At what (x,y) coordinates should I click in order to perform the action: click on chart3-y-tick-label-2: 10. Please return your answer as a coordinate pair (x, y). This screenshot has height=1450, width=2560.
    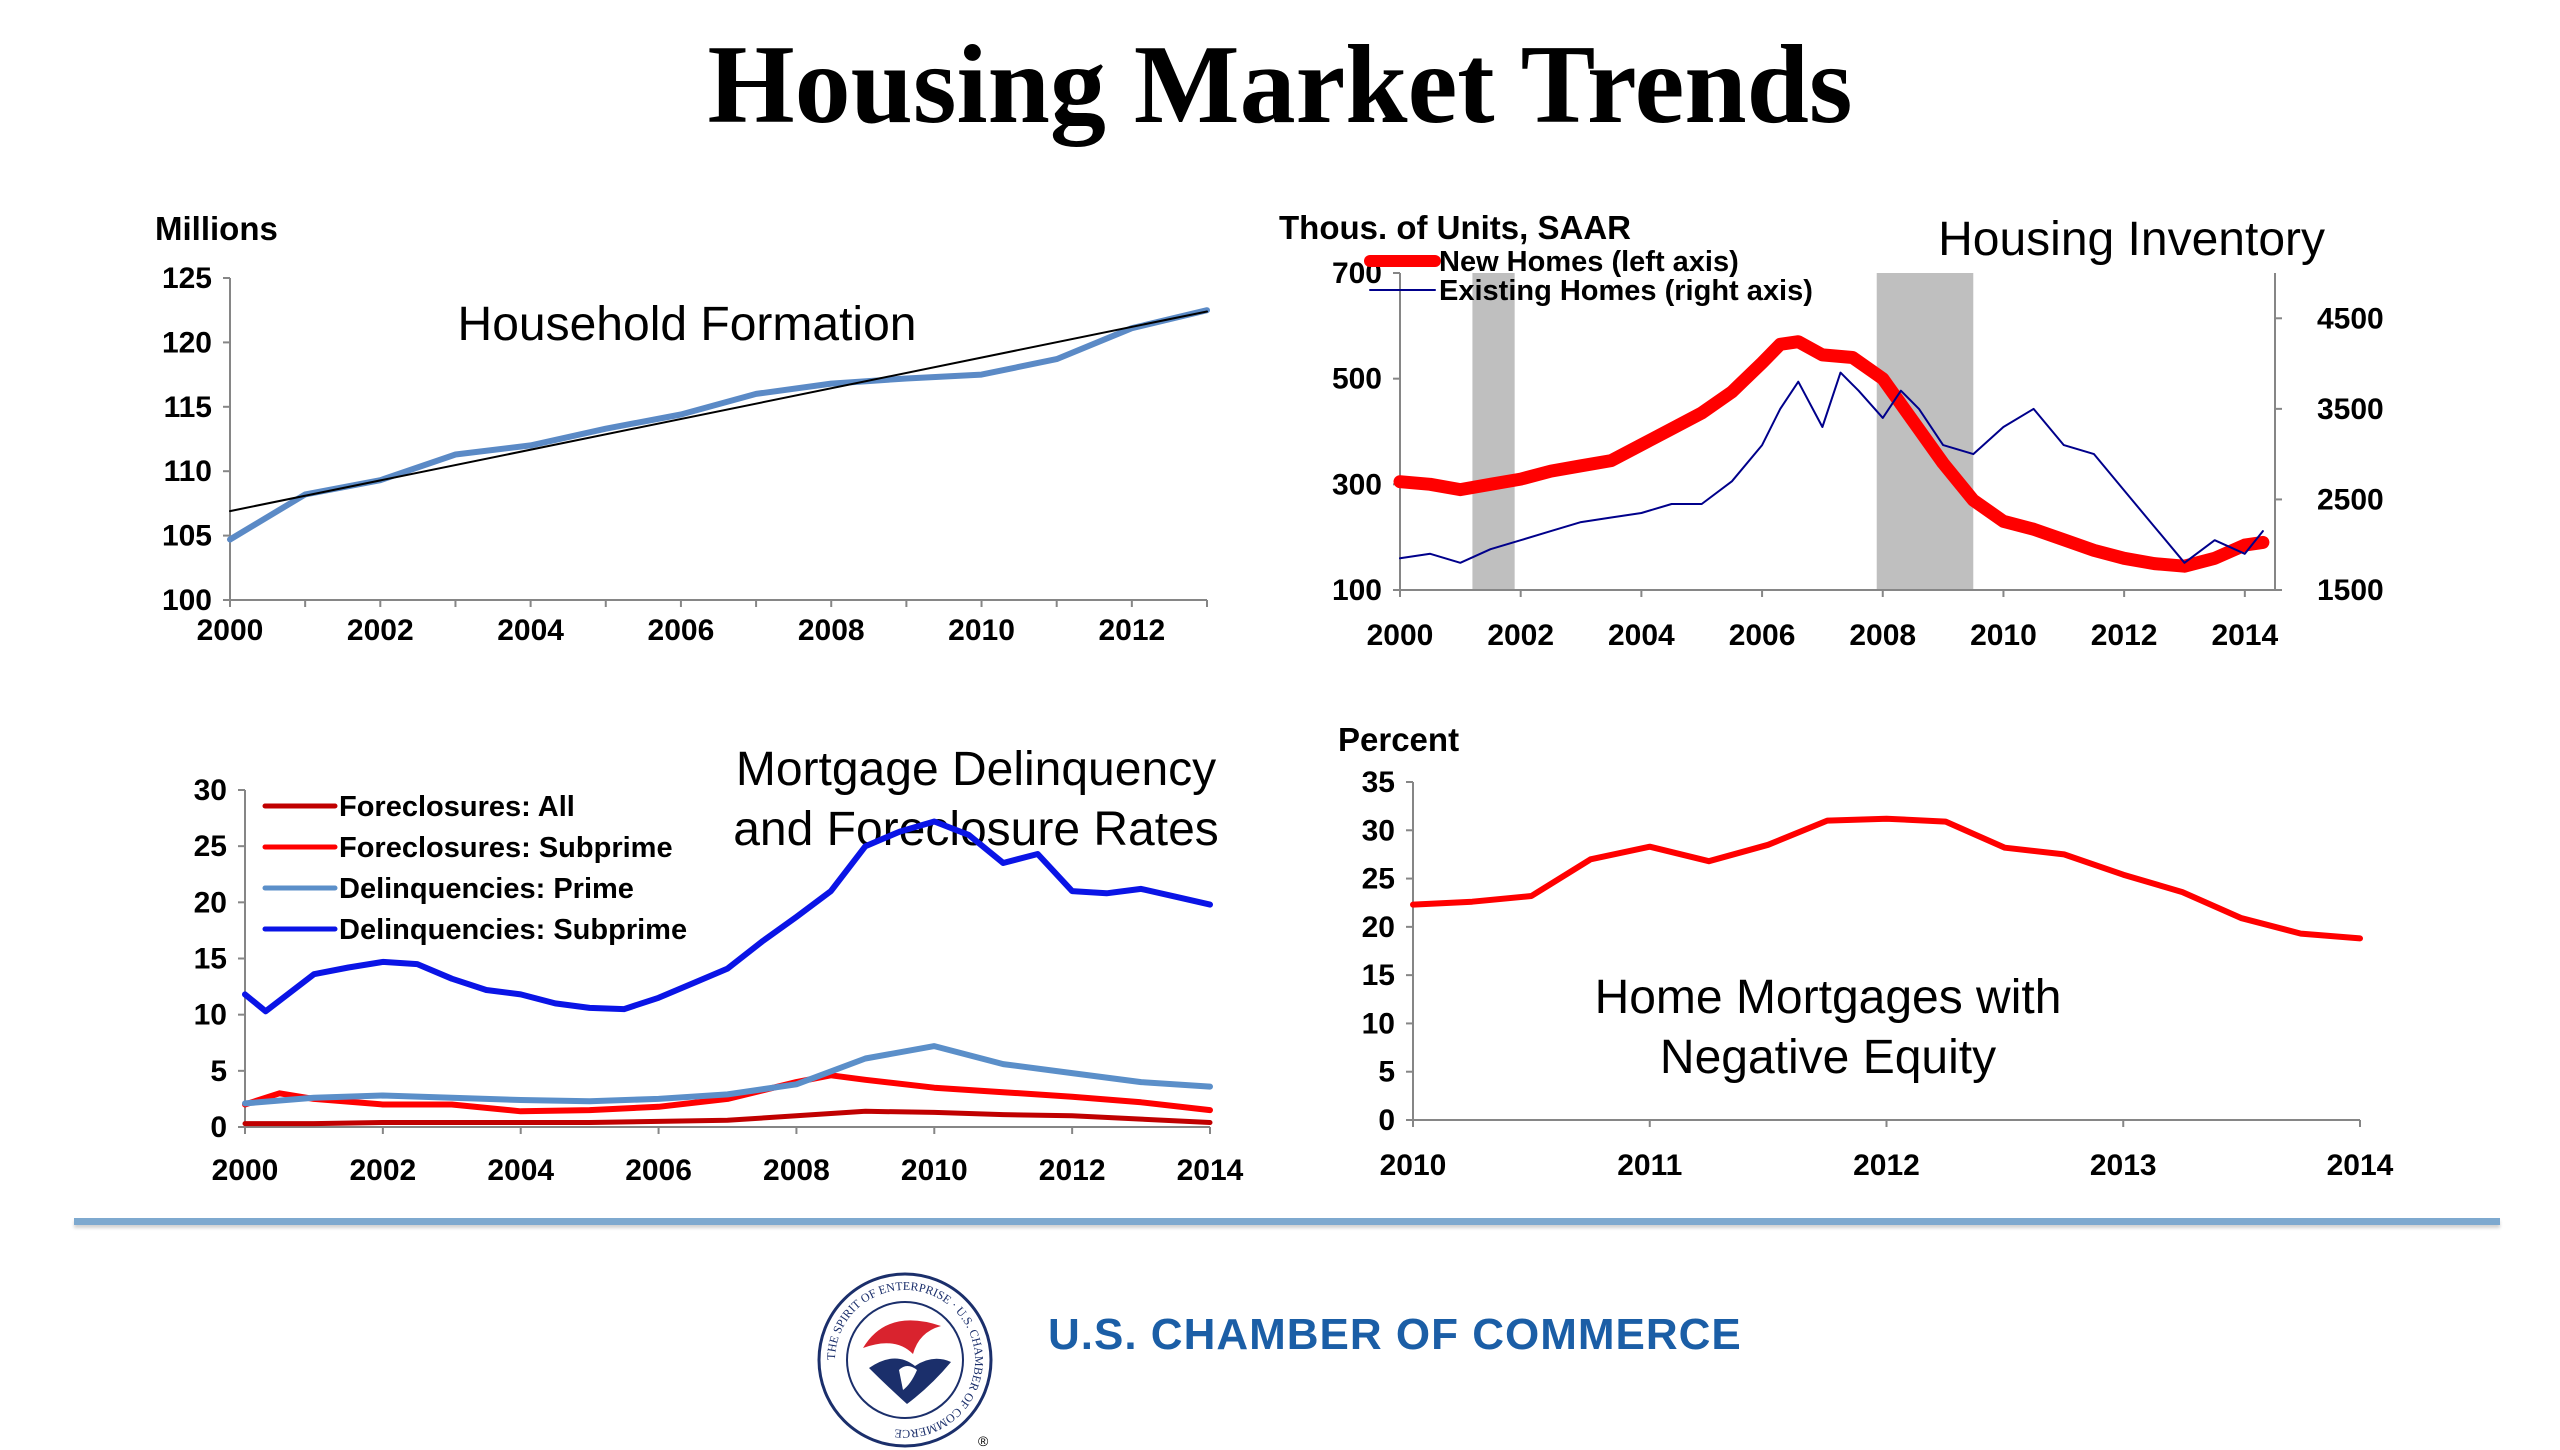
    Looking at the image, I should click on (210, 1015).